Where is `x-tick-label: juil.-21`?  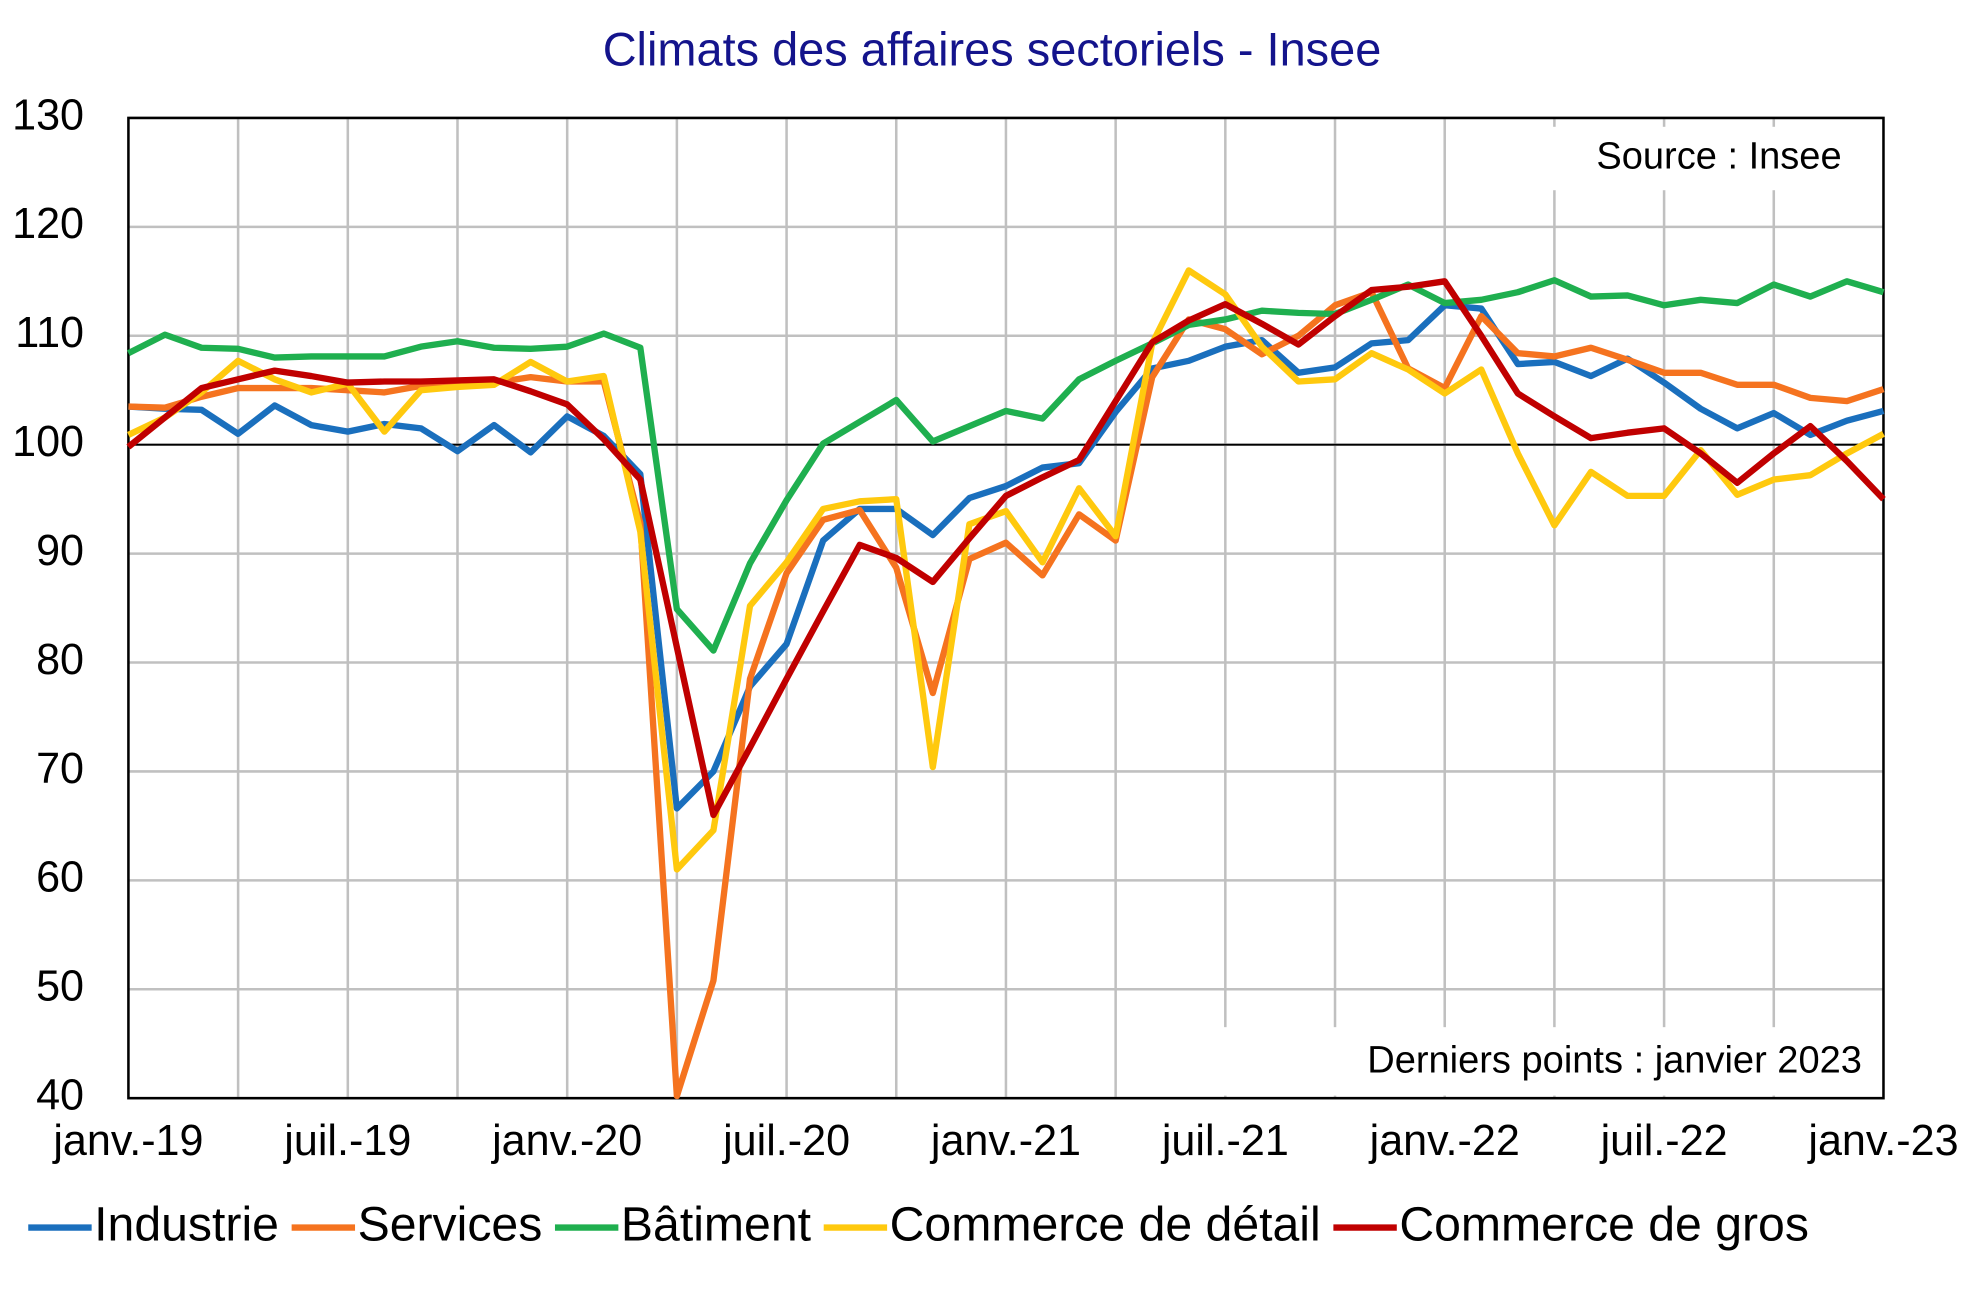
x-tick-label: juil.-21 is located at coordinates (1224, 1141).